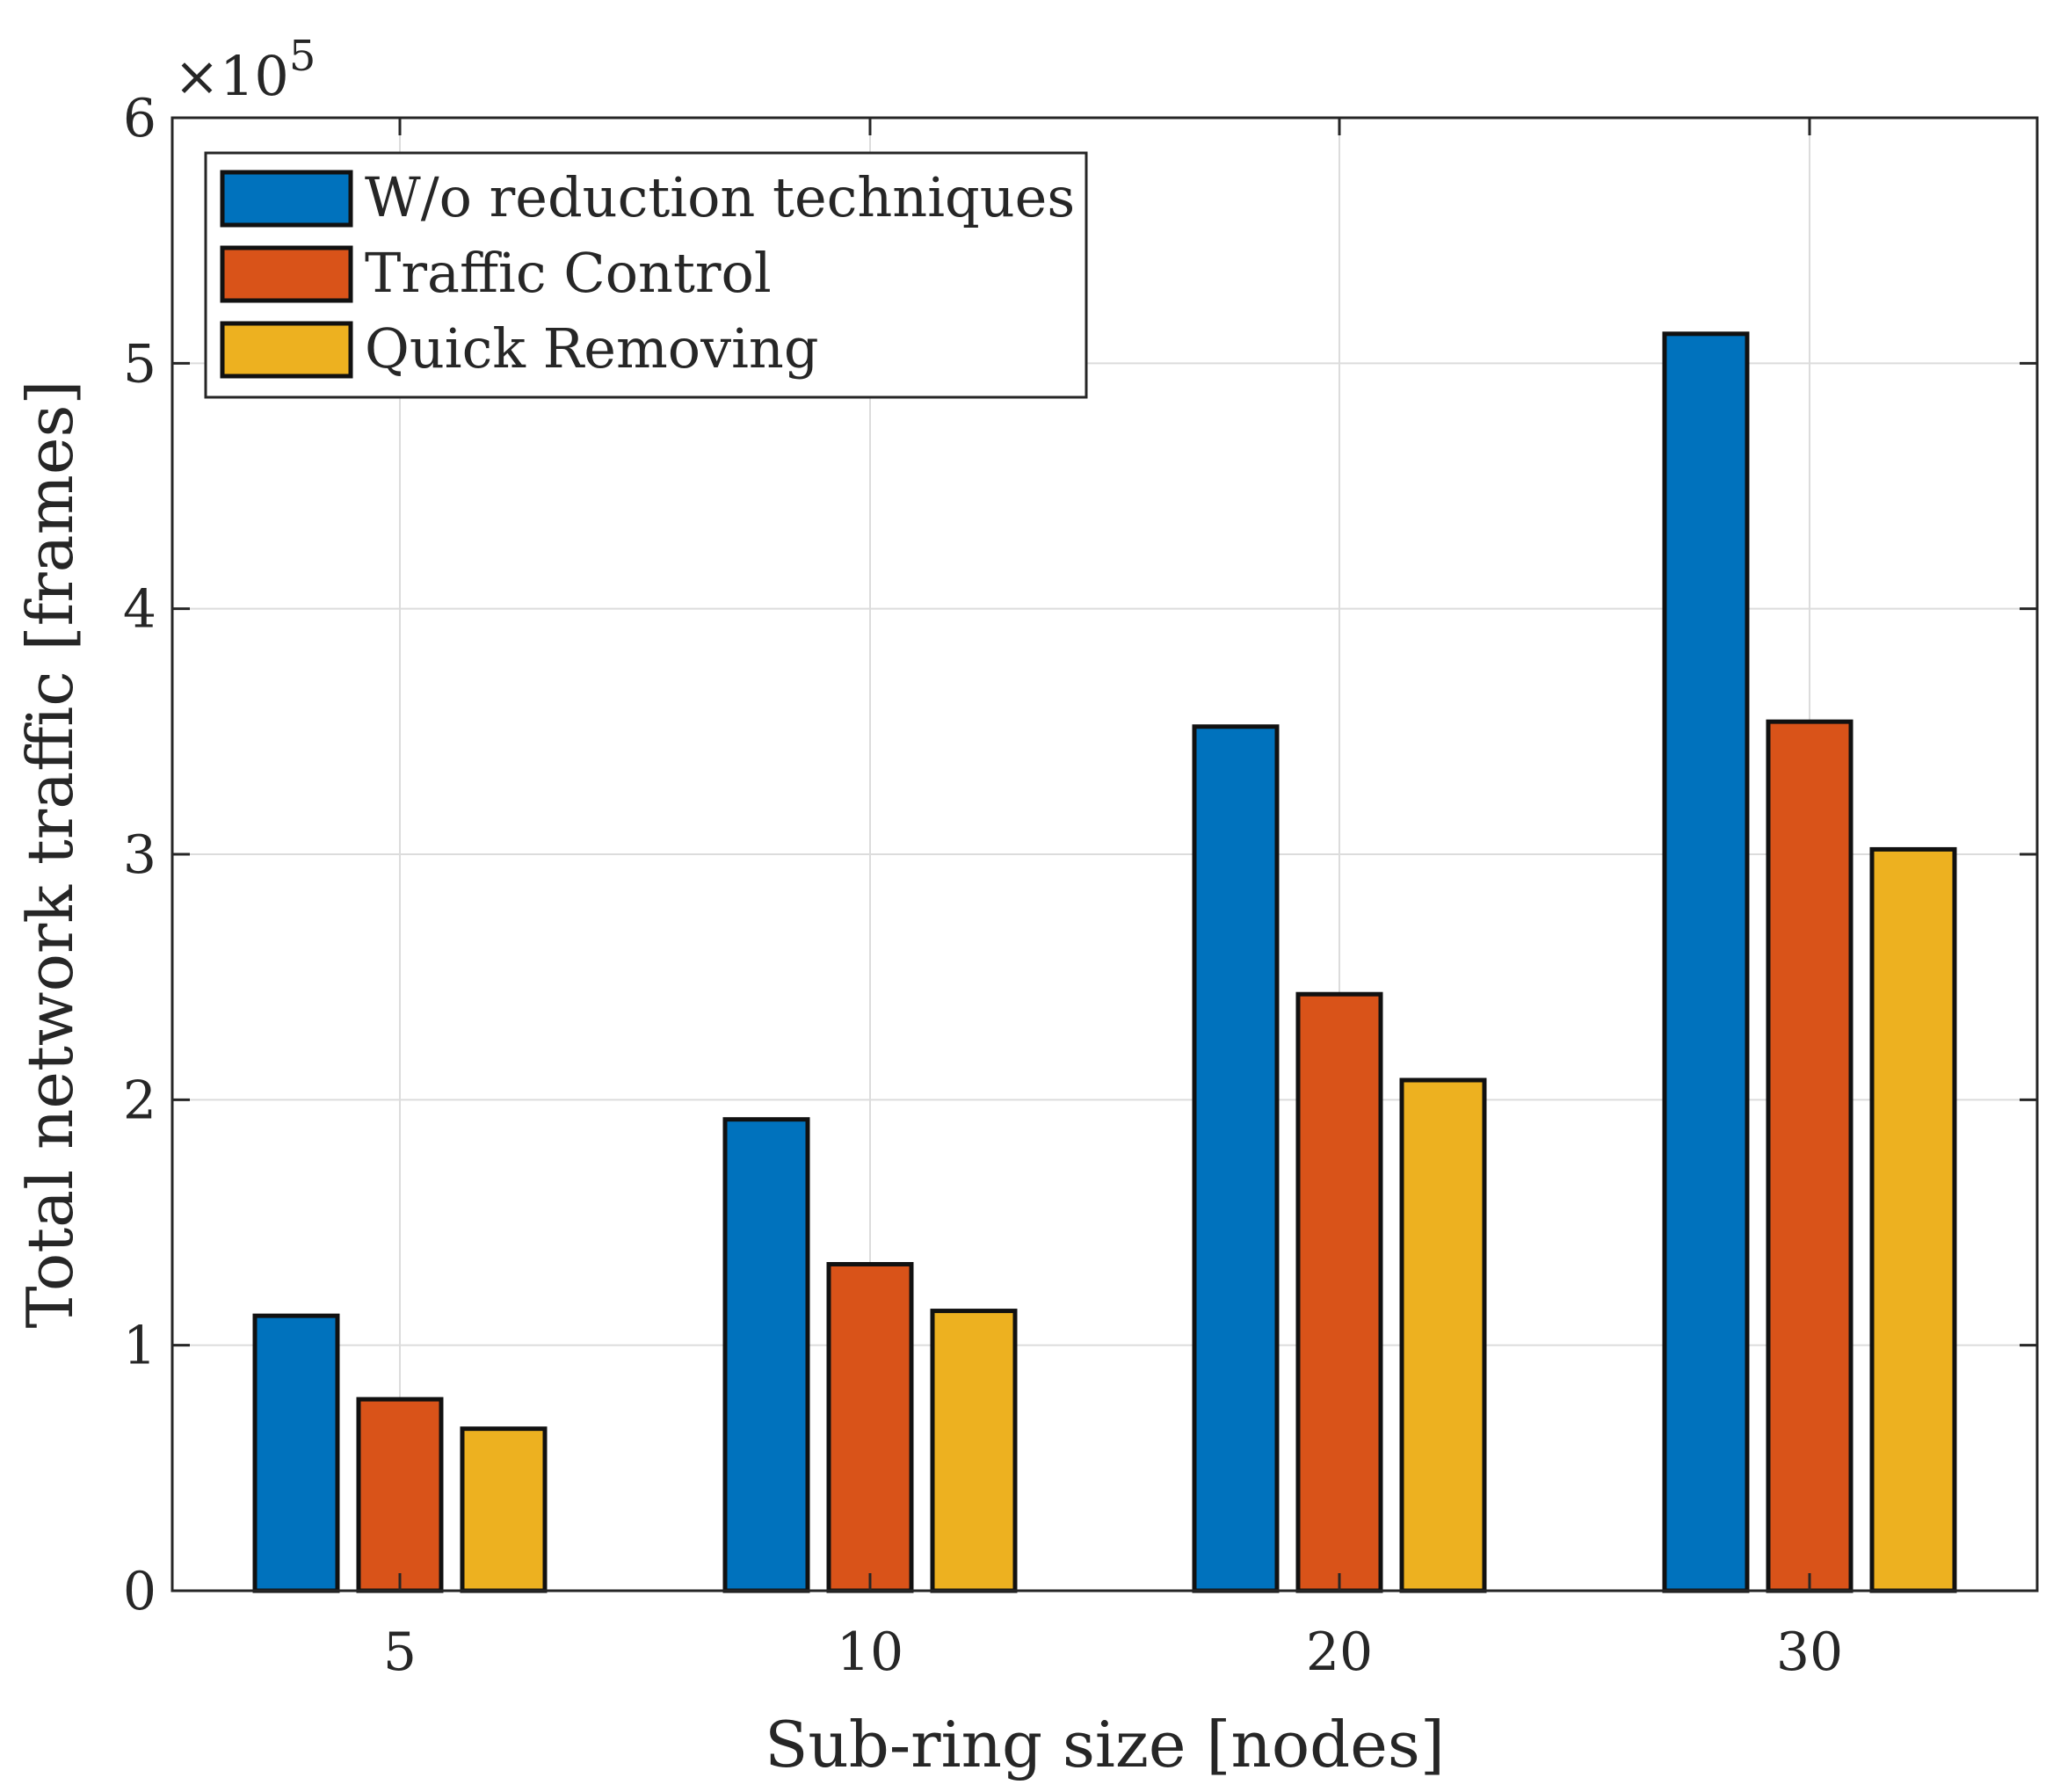 This screenshot has width=2053, height=1792. Describe the element at coordinates (592, 348) in the screenshot. I see `legend-label: Quick Removing` at that location.